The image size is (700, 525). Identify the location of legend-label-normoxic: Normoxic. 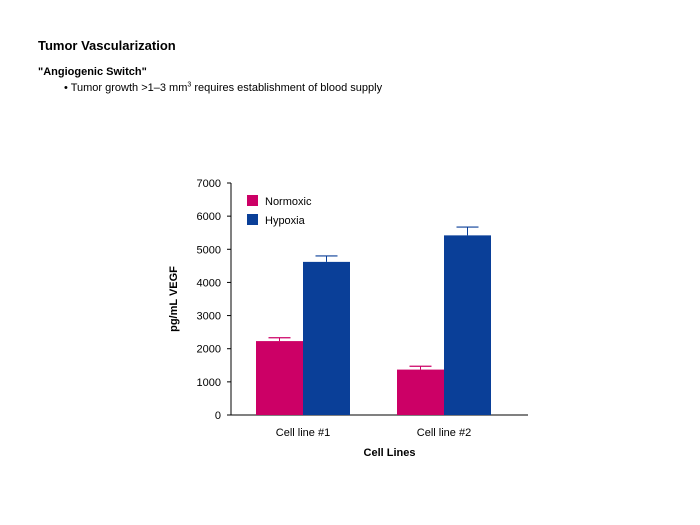
(288, 202).